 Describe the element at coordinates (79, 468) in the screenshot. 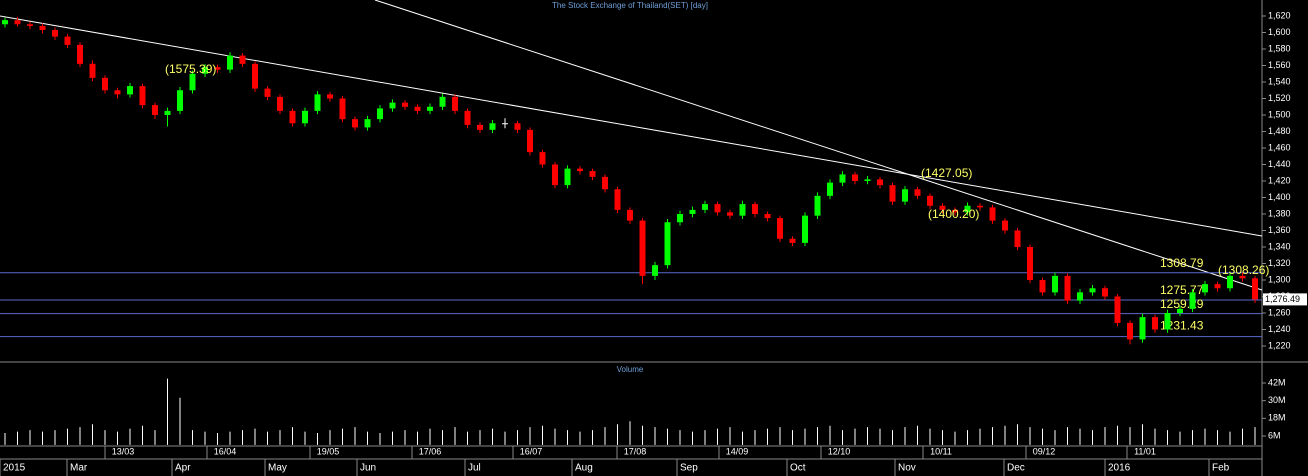

I see `x-tick-label: Mar` at that location.